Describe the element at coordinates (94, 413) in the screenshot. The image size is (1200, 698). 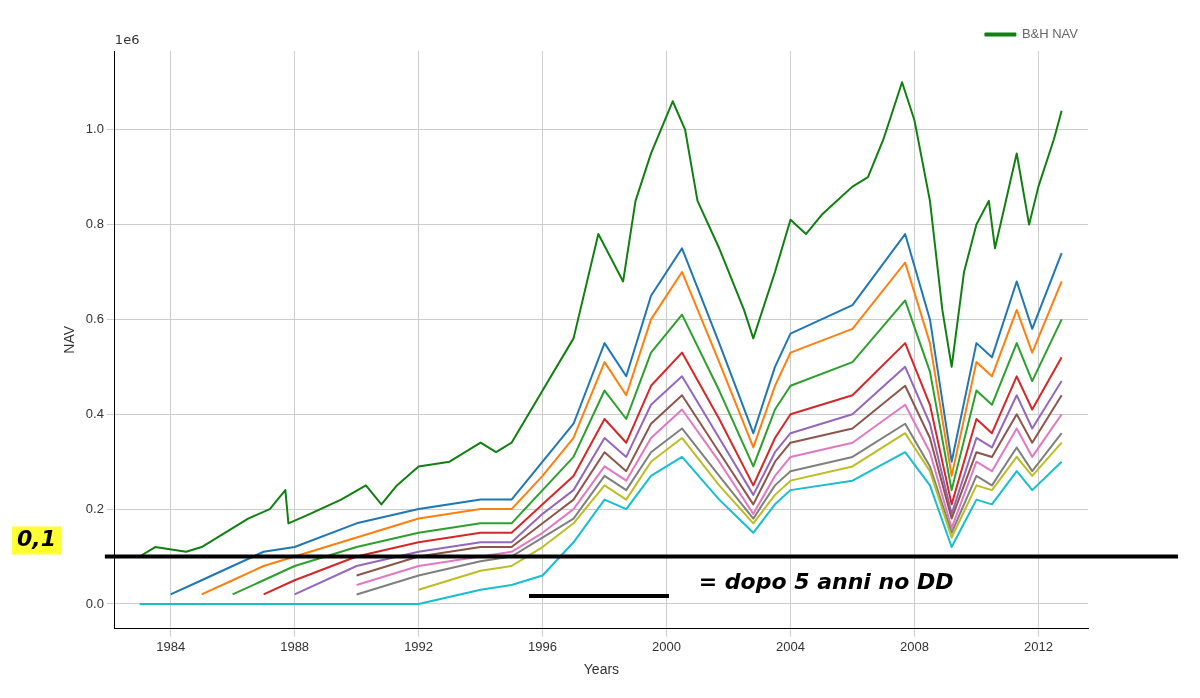
I see `y-tick-label: 0.4` at that location.